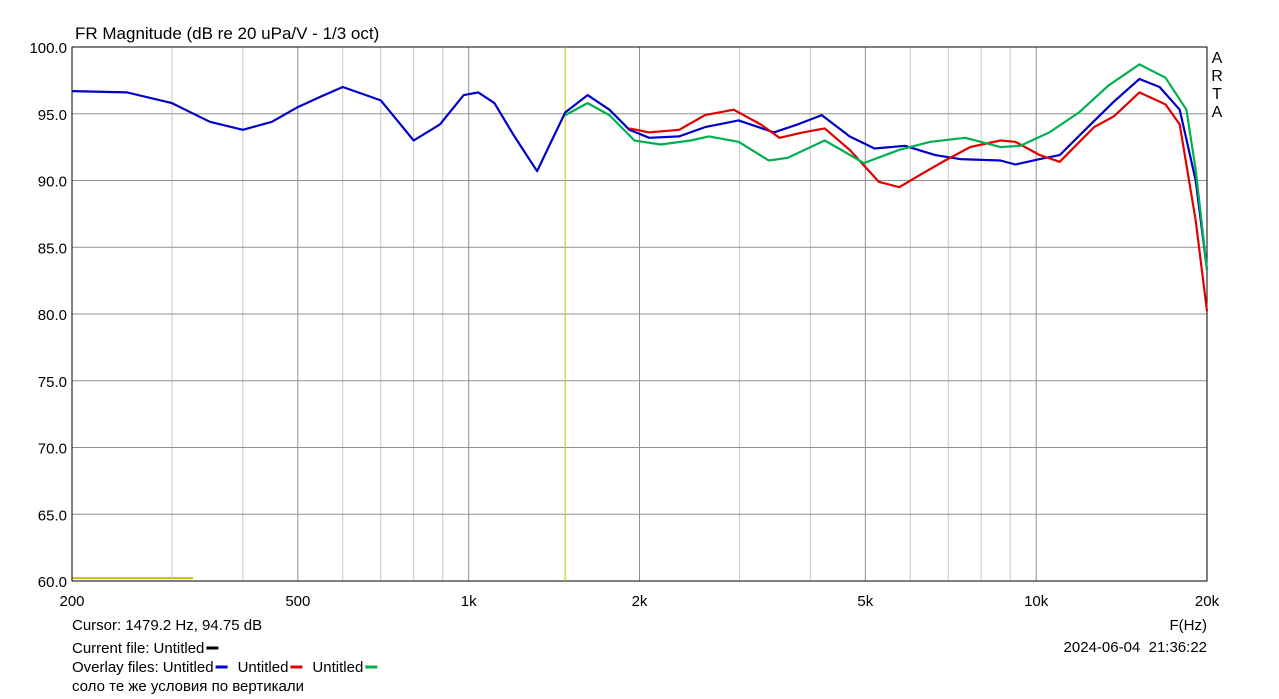 This screenshot has width=1279, height=699. Describe the element at coordinates (52, 115) in the screenshot. I see `y-tick-label: 95.0` at that location.